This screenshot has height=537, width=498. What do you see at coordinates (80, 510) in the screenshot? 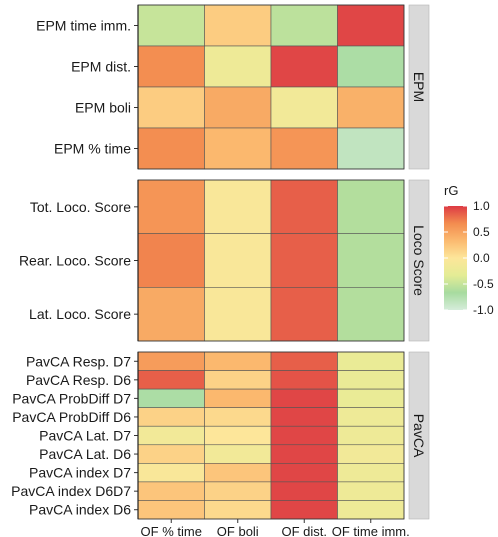
I see `y-tick-label: PavCA index D6` at bounding box center [80, 510].